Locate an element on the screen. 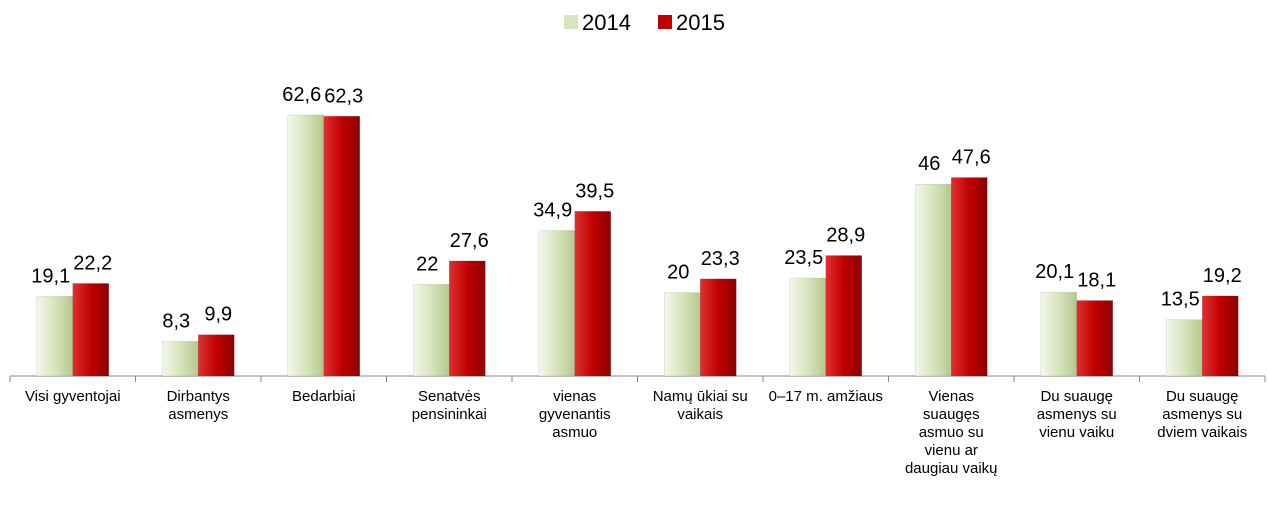 This screenshot has height=514, width=1269. x-tick-label: Dirbantys asmenys is located at coordinates (198, 405).